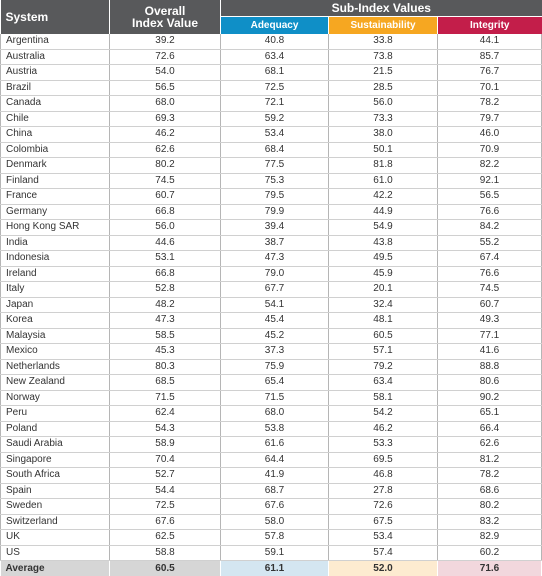  I want to click on cell-sustainability: 73.8, so click(383, 57).